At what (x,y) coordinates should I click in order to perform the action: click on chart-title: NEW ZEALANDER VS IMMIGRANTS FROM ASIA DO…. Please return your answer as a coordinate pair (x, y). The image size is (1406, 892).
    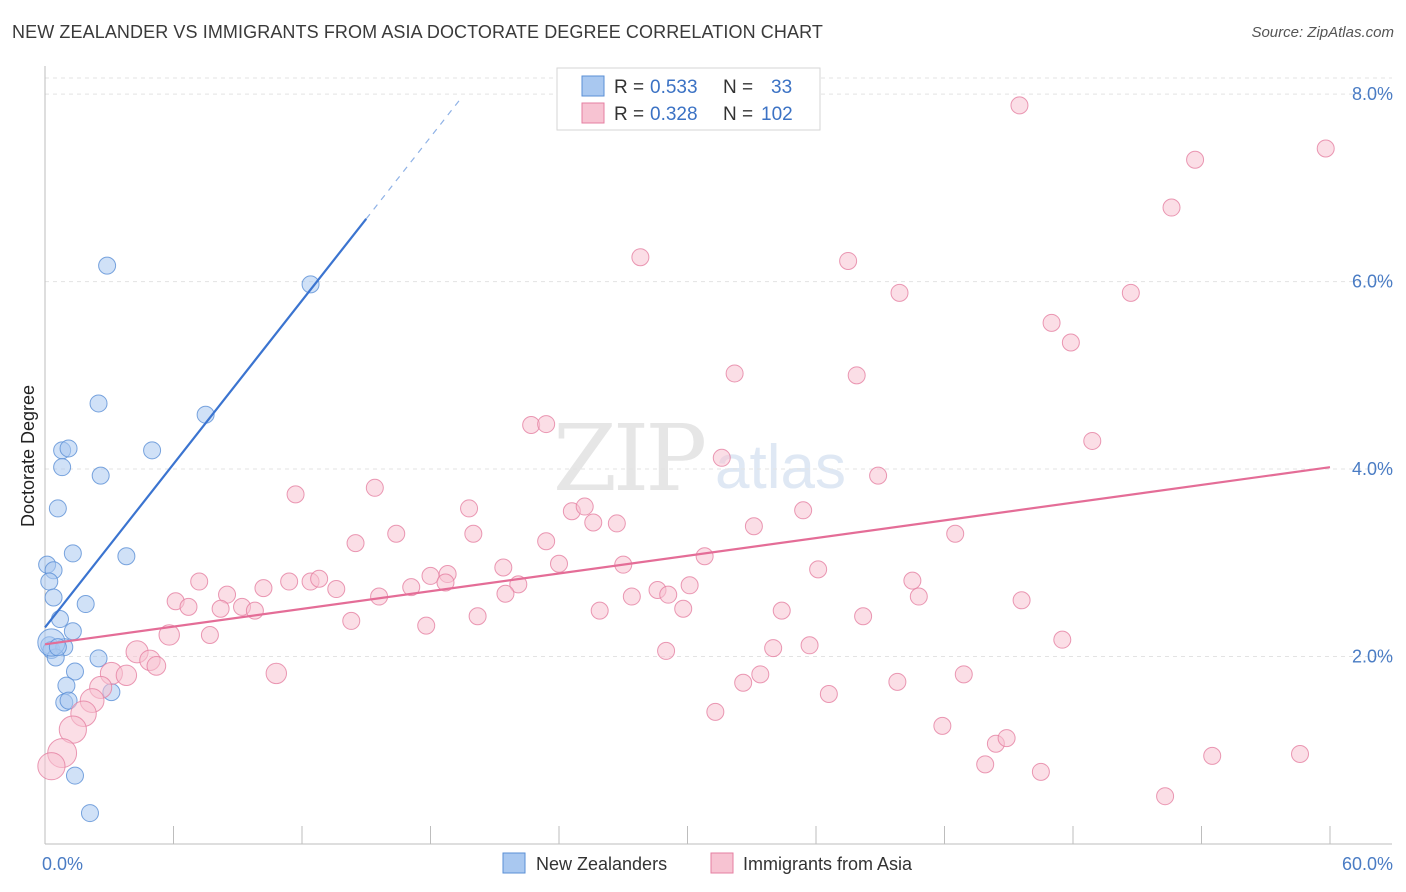
    Looking at the image, I should click on (417, 32).